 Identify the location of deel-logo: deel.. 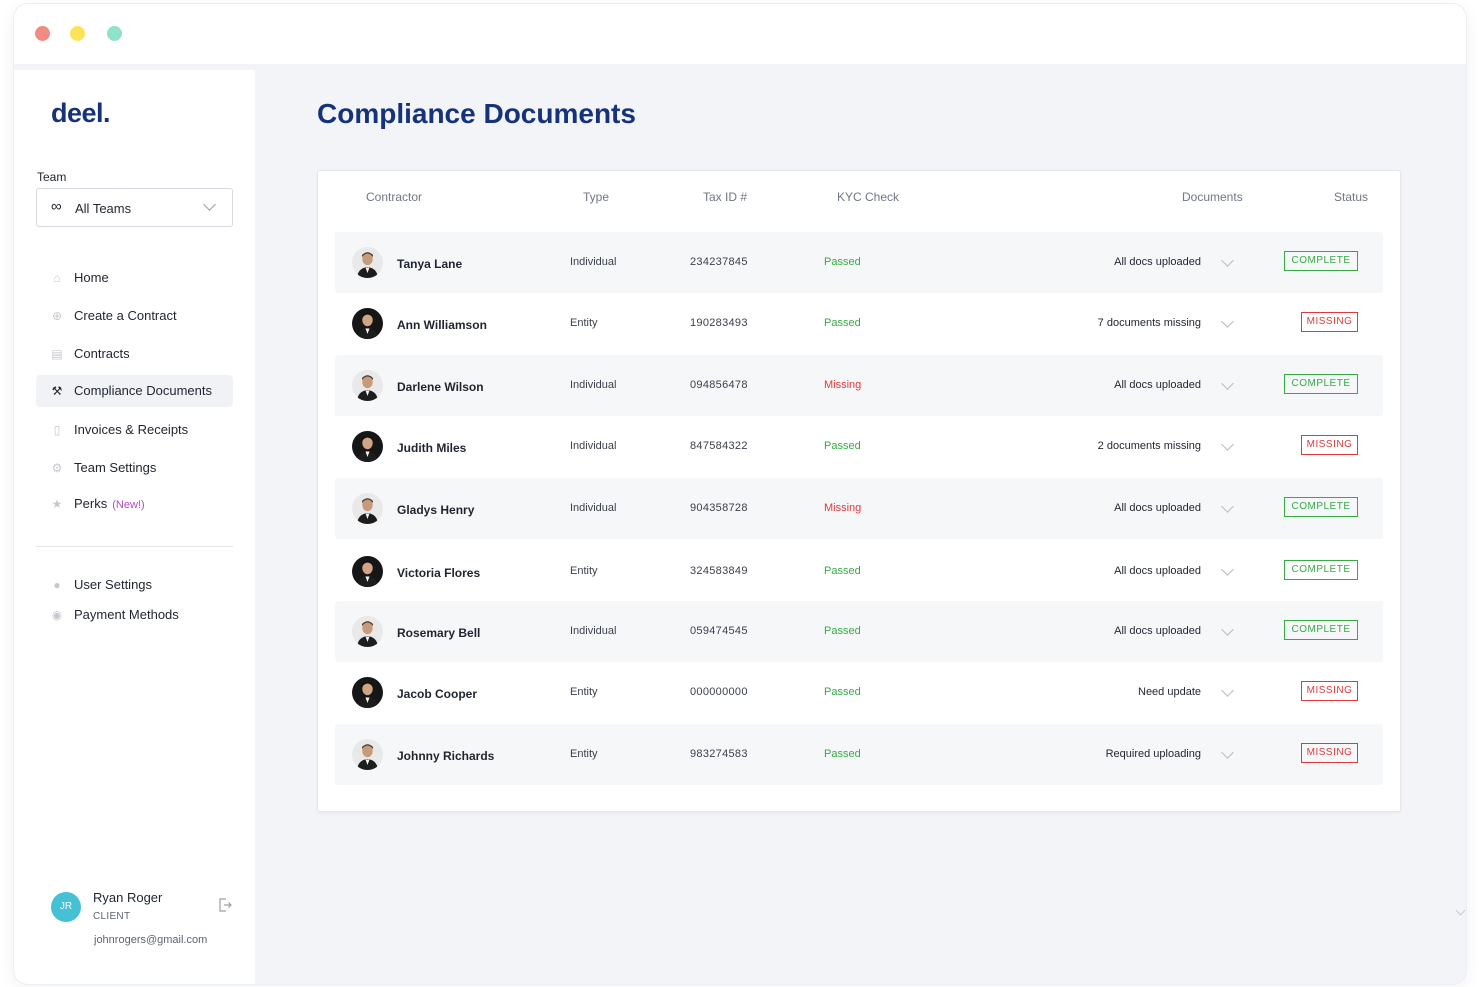
(81, 113).